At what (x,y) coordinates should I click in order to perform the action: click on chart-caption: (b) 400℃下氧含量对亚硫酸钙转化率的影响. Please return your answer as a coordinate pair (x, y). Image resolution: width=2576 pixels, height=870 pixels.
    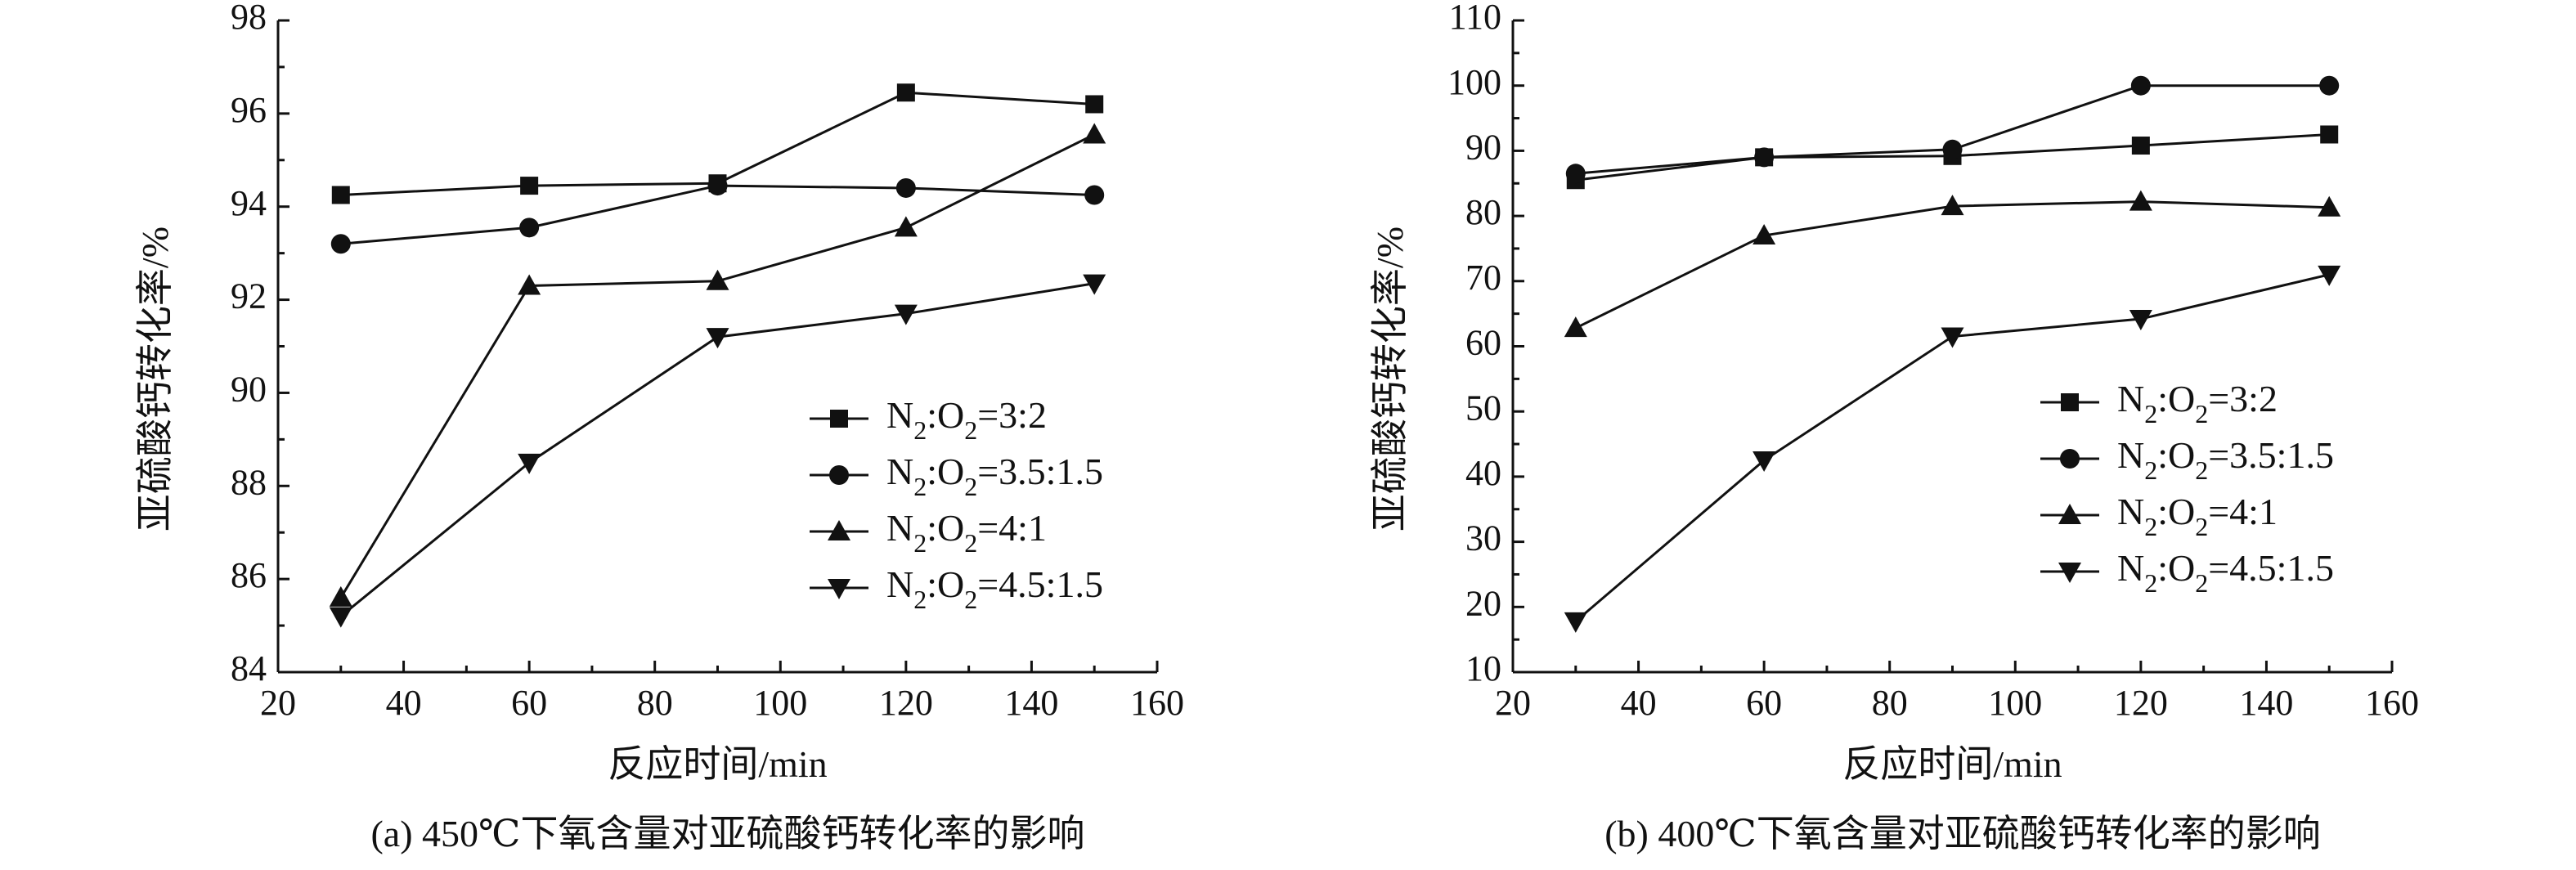
    Looking at the image, I should click on (1963, 833).